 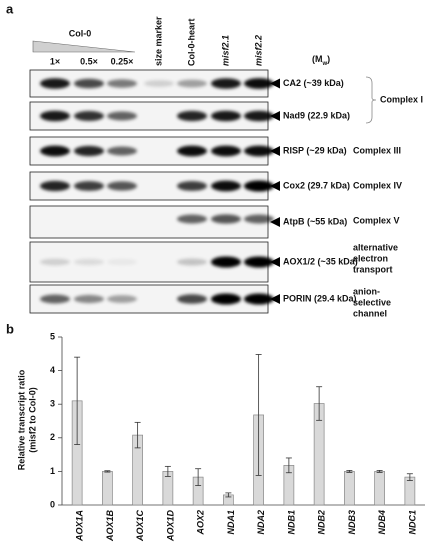 I want to click on complex-label: Complex III, so click(x=377, y=150).